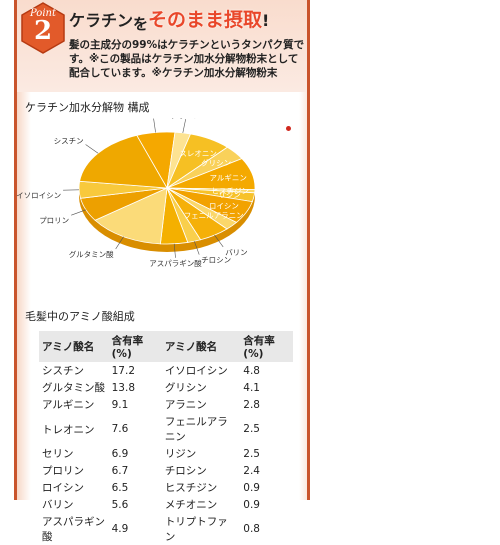 The width and height of the screenshot is (500, 545). Describe the element at coordinates (135, 370) in the screenshot. I see `amino-rate-cell: 17.2` at that location.